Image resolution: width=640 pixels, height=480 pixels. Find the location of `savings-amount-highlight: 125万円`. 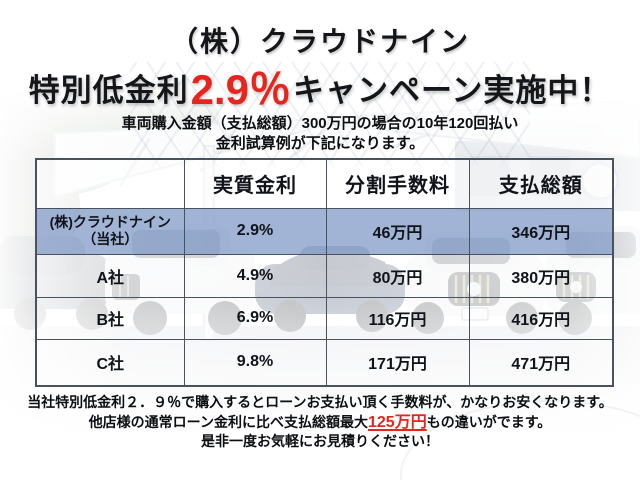

savings-amount-highlight: 125万円 is located at coordinates (397, 422).